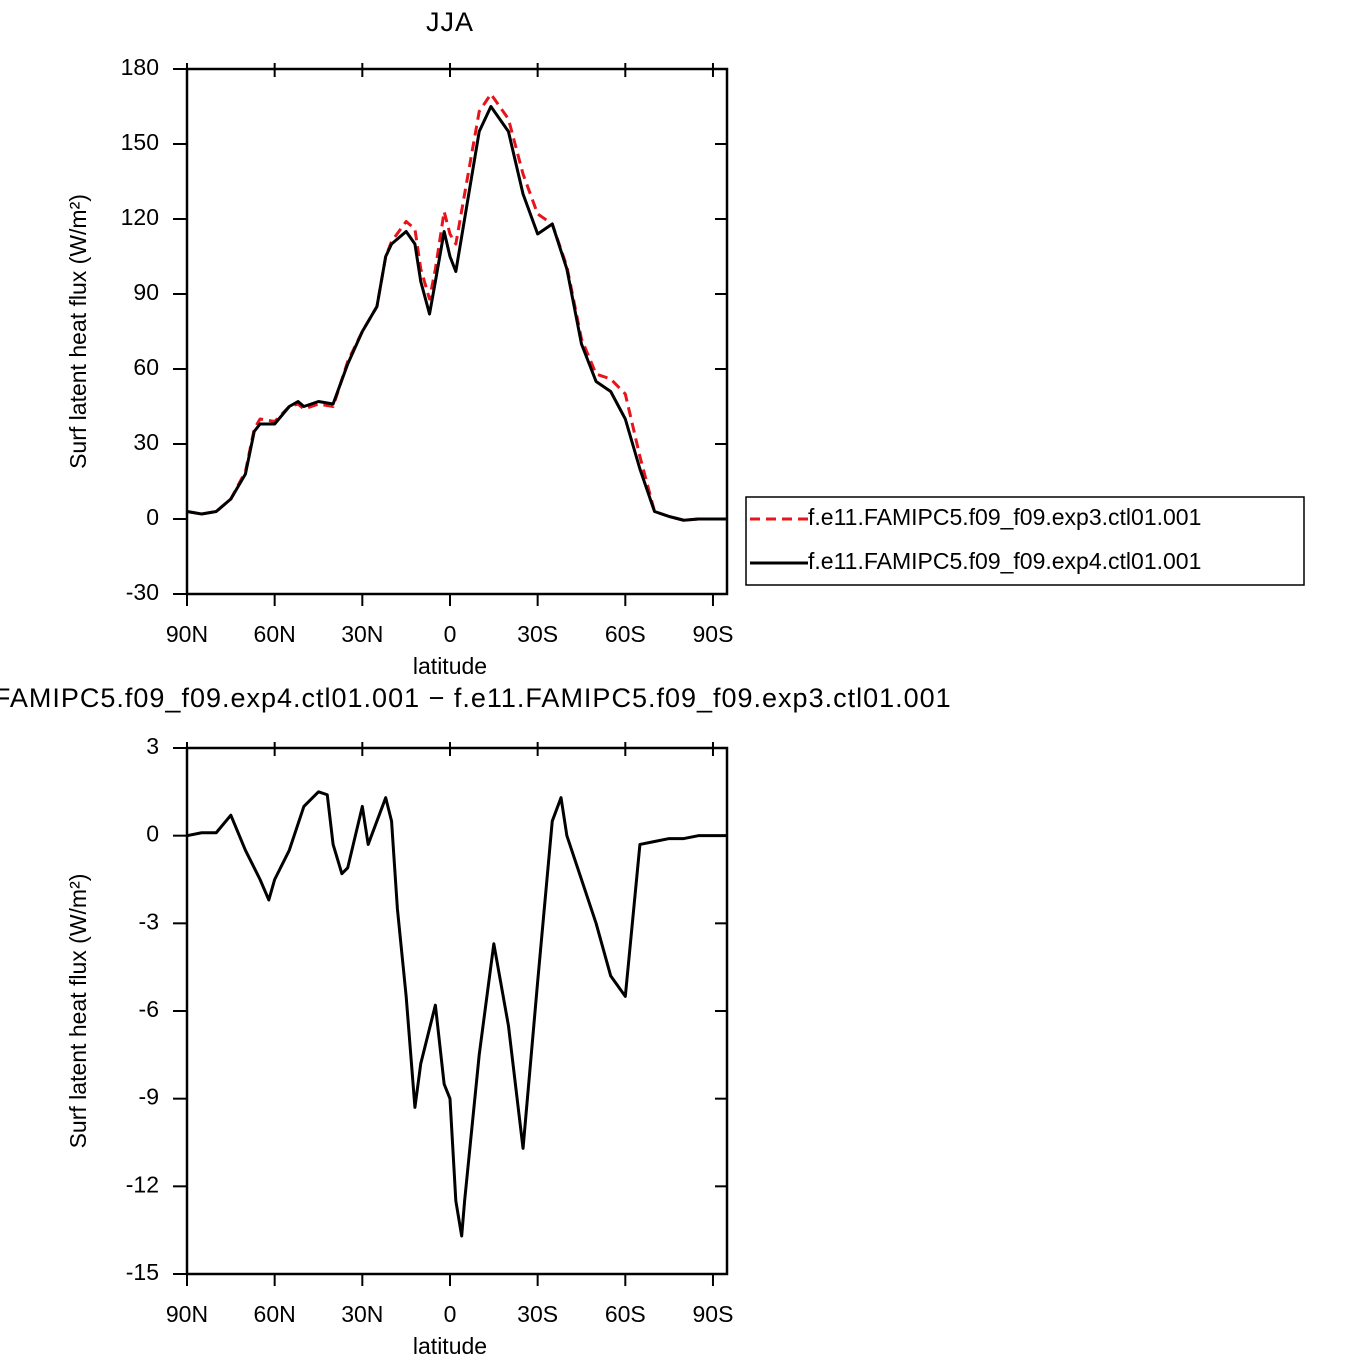 The height and width of the screenshot is (1369, 1372). I want to click on y-tick-label: 60, so click(146, 367).